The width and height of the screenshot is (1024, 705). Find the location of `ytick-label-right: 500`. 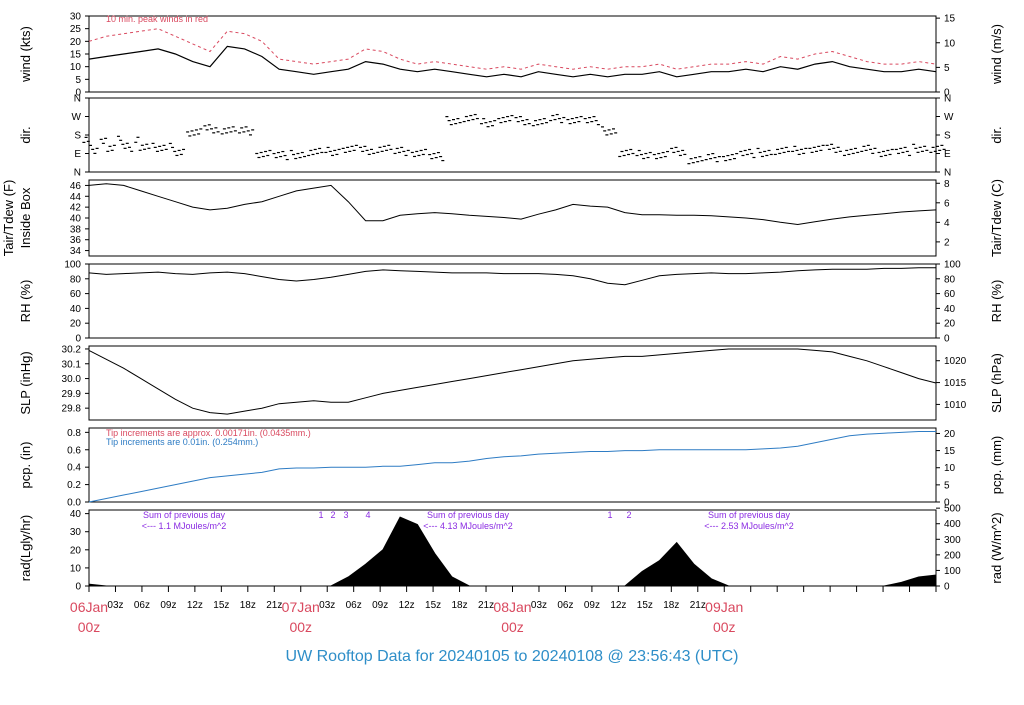

ytick-label-right: 500 is located at coordinates (952, 509).